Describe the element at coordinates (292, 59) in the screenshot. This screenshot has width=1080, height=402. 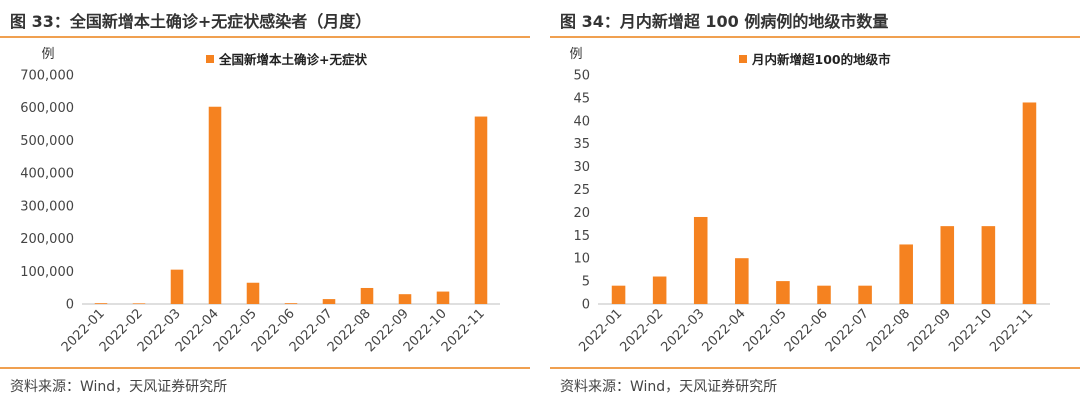
I see `legend-label: 全国新增本土确诊+无症状` at that location.